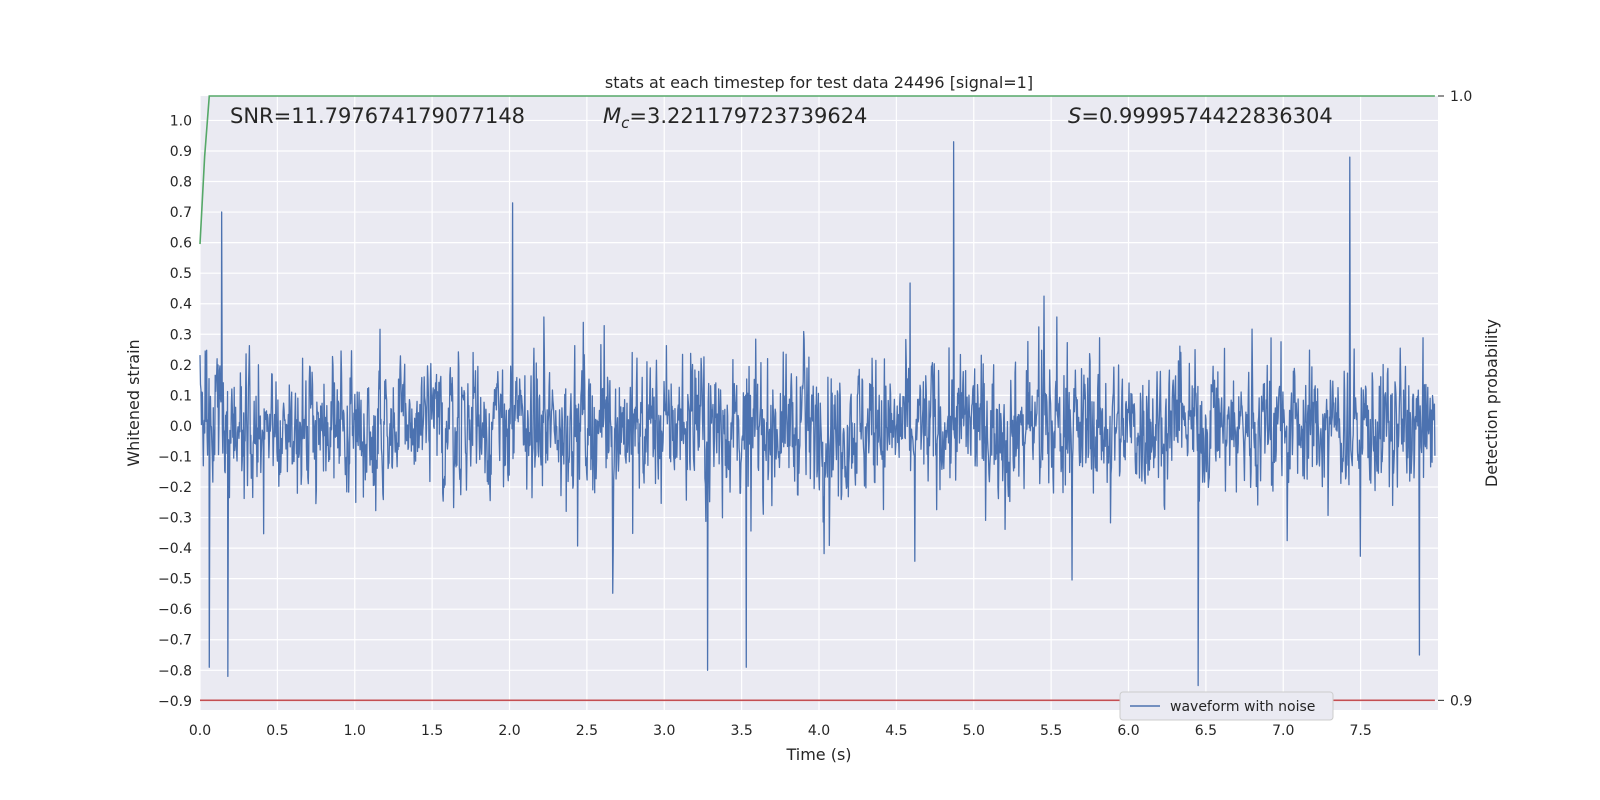 The width and height of the screenshot is (1600, 800). Describe the element at coordinates (175, 488) in the screenshot. I see `y-tick-label: −0.2` at that location.